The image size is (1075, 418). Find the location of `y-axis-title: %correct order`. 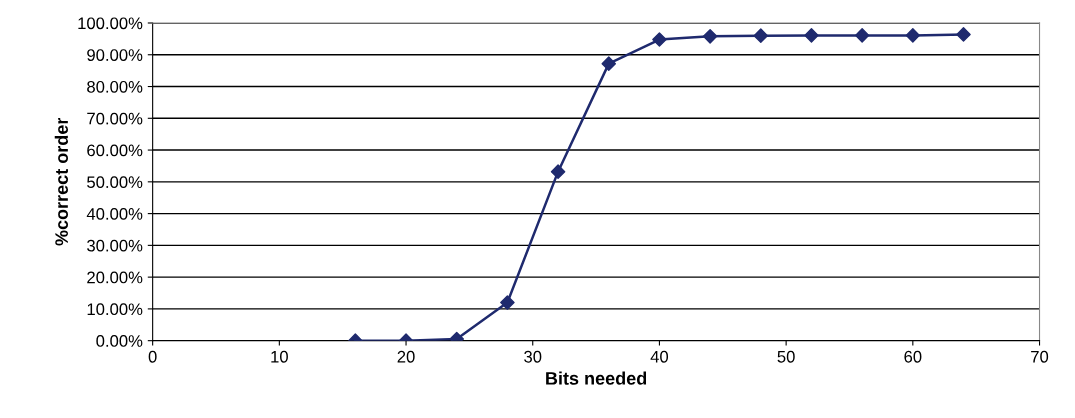

y-axis-title: %correct order is located at coordinates (61, 181).